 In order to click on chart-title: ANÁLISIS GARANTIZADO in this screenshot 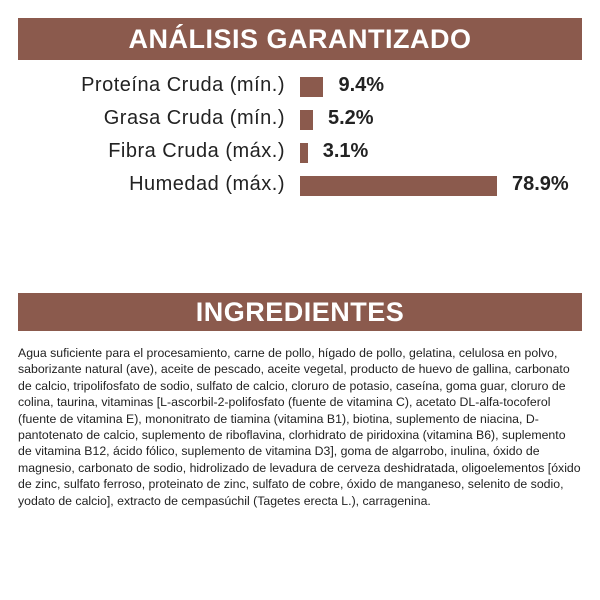, I will do `click(300, 39)`.